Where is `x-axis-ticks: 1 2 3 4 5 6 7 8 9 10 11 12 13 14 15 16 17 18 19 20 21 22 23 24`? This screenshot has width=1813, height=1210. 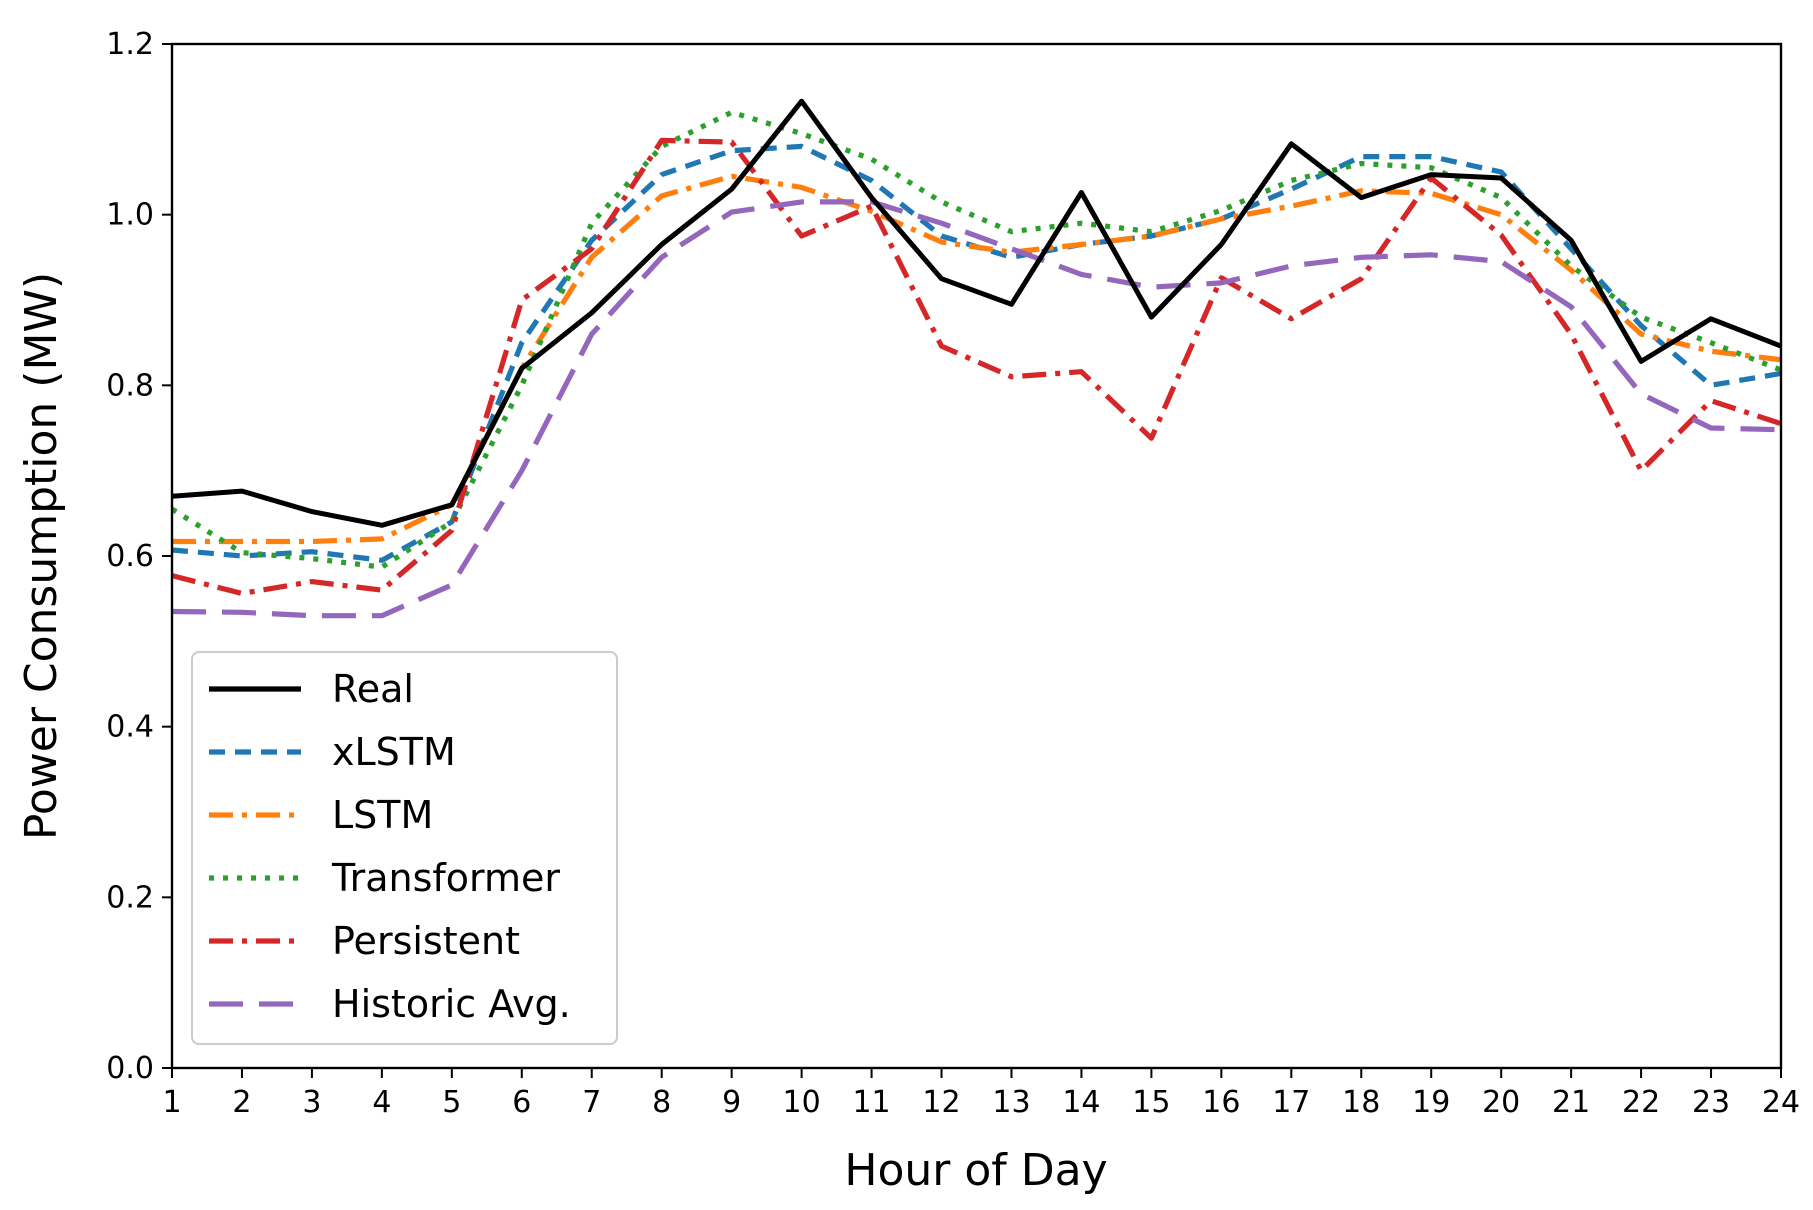
x-axis-ticks: 1 2 3 4 5 6 7 8 9 10 11 12 13 14 15 16 17 18 19 20 21 22 23 24 is located at coordinates (981, 1094).